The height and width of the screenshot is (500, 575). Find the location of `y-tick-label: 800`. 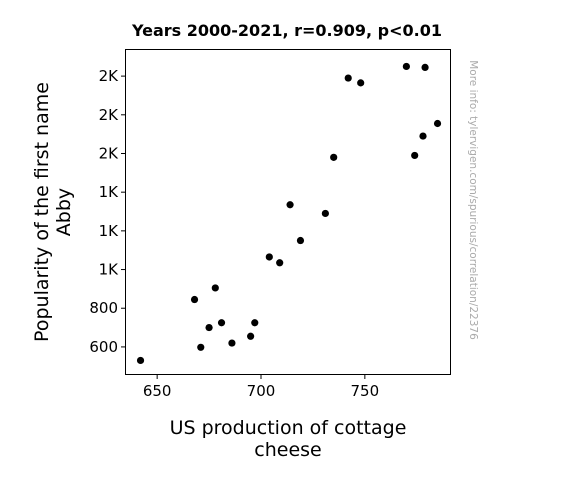

y-tick-label: 800 is located at coordinates (103, 308).